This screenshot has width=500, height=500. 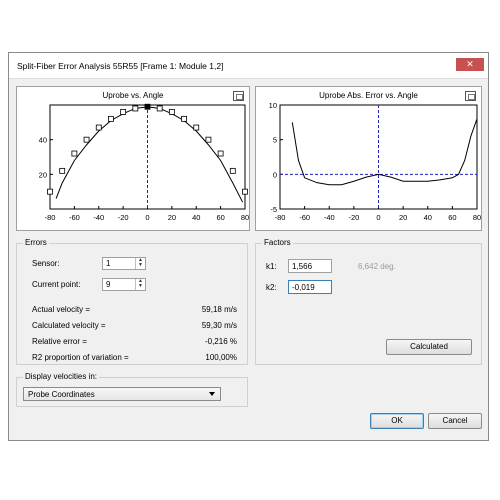 What do you see at coordinates (36, 242) in the screenshot?
I see `errors-group-label: Errors` at bounding box center [36, 242].